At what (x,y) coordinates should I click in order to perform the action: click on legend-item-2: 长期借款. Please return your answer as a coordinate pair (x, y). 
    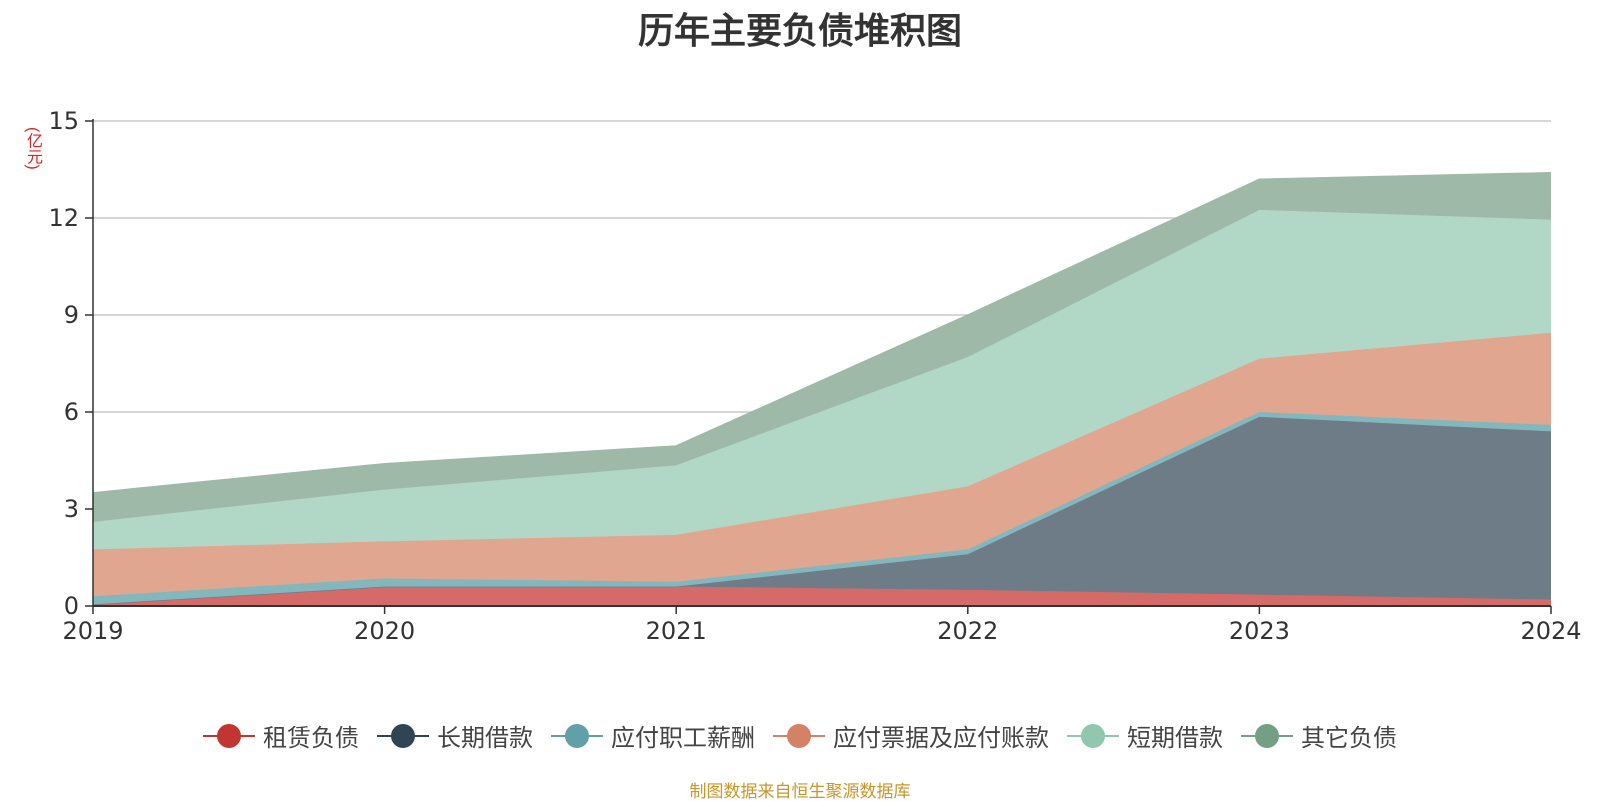
    Looking at the image, I should click on (455, 735).